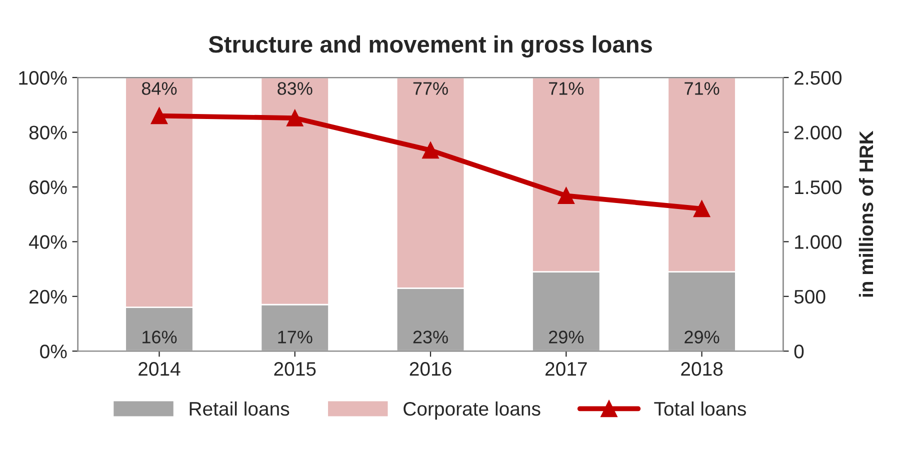 This screenshot has width=916, height=456. What do you see at coordinates (53, 351) in the screenshot?
I see `y-tick-label: 0%` at bounding box center [53, 351].